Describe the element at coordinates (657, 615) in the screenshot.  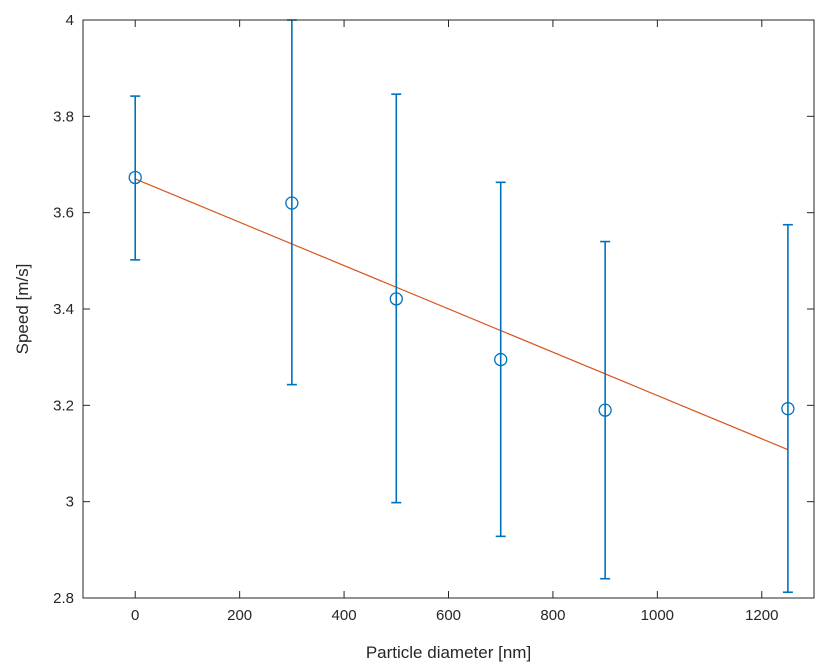
I see `x-tick-label: 1000` at that location.